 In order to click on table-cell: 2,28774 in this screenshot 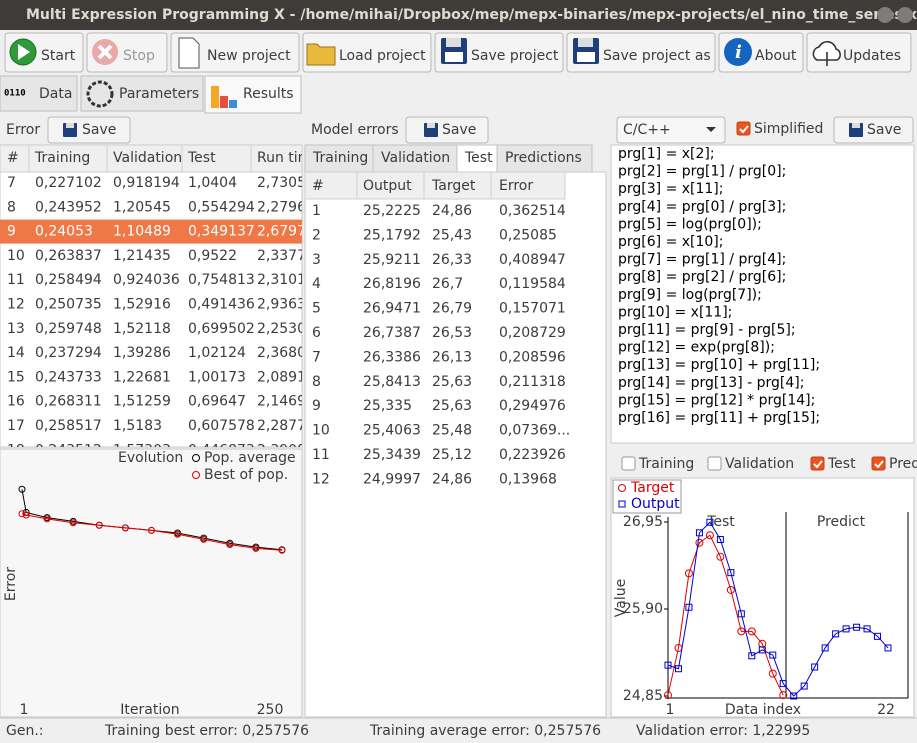, I will do `click(286, 426)`.